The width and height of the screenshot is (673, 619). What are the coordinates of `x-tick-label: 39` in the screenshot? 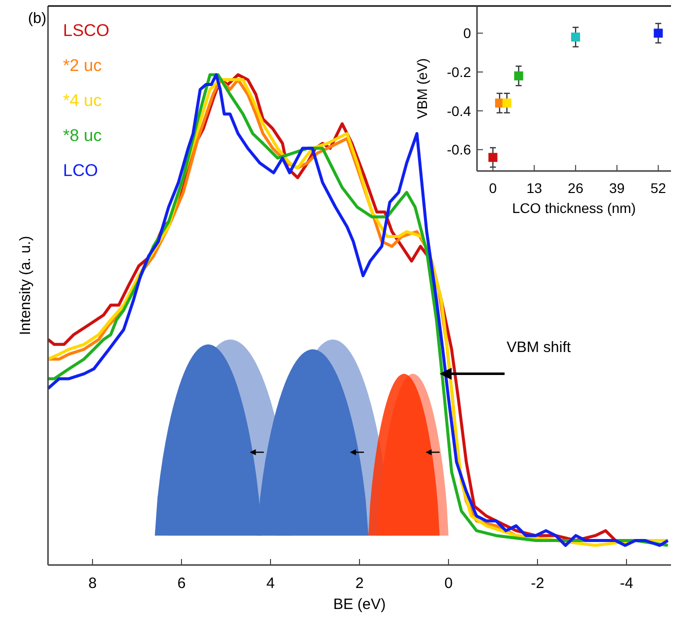 It's located at (617, 188).